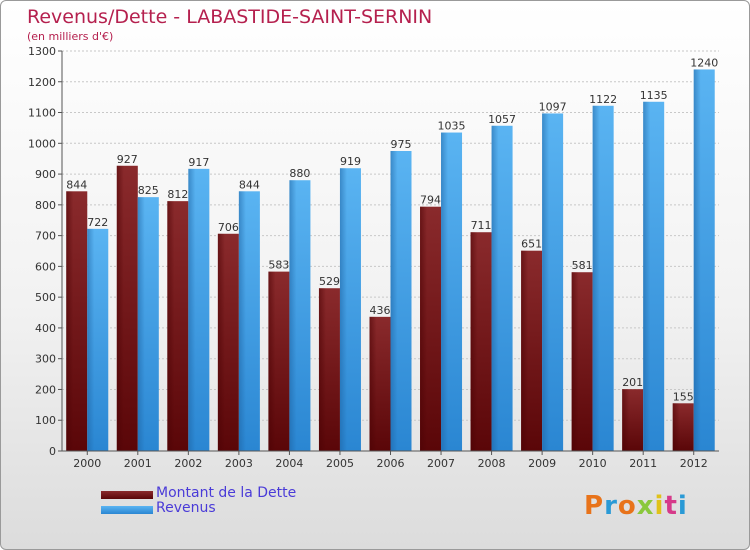  What do you see at coordinates (329, 281) in the screenshot?
I see `data-label-dette: 529` at bounding box center [329, 281].